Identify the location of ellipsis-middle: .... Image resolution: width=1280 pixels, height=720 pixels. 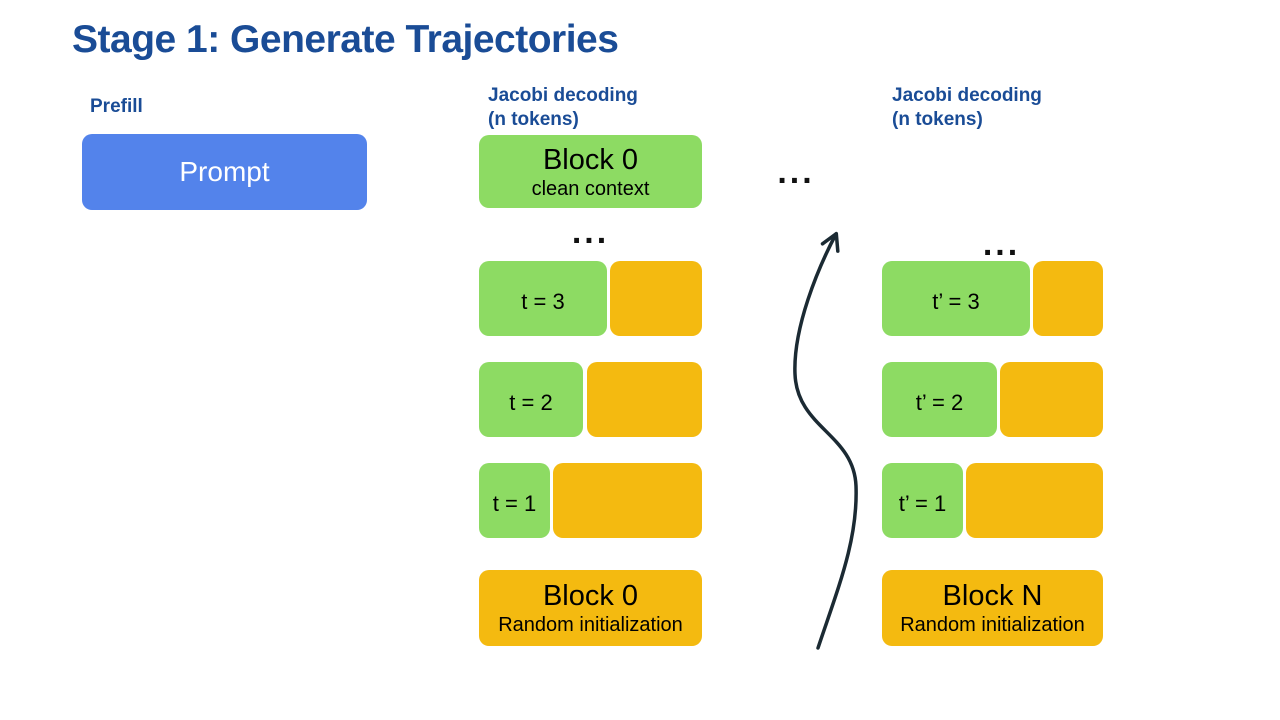
(796, 172).